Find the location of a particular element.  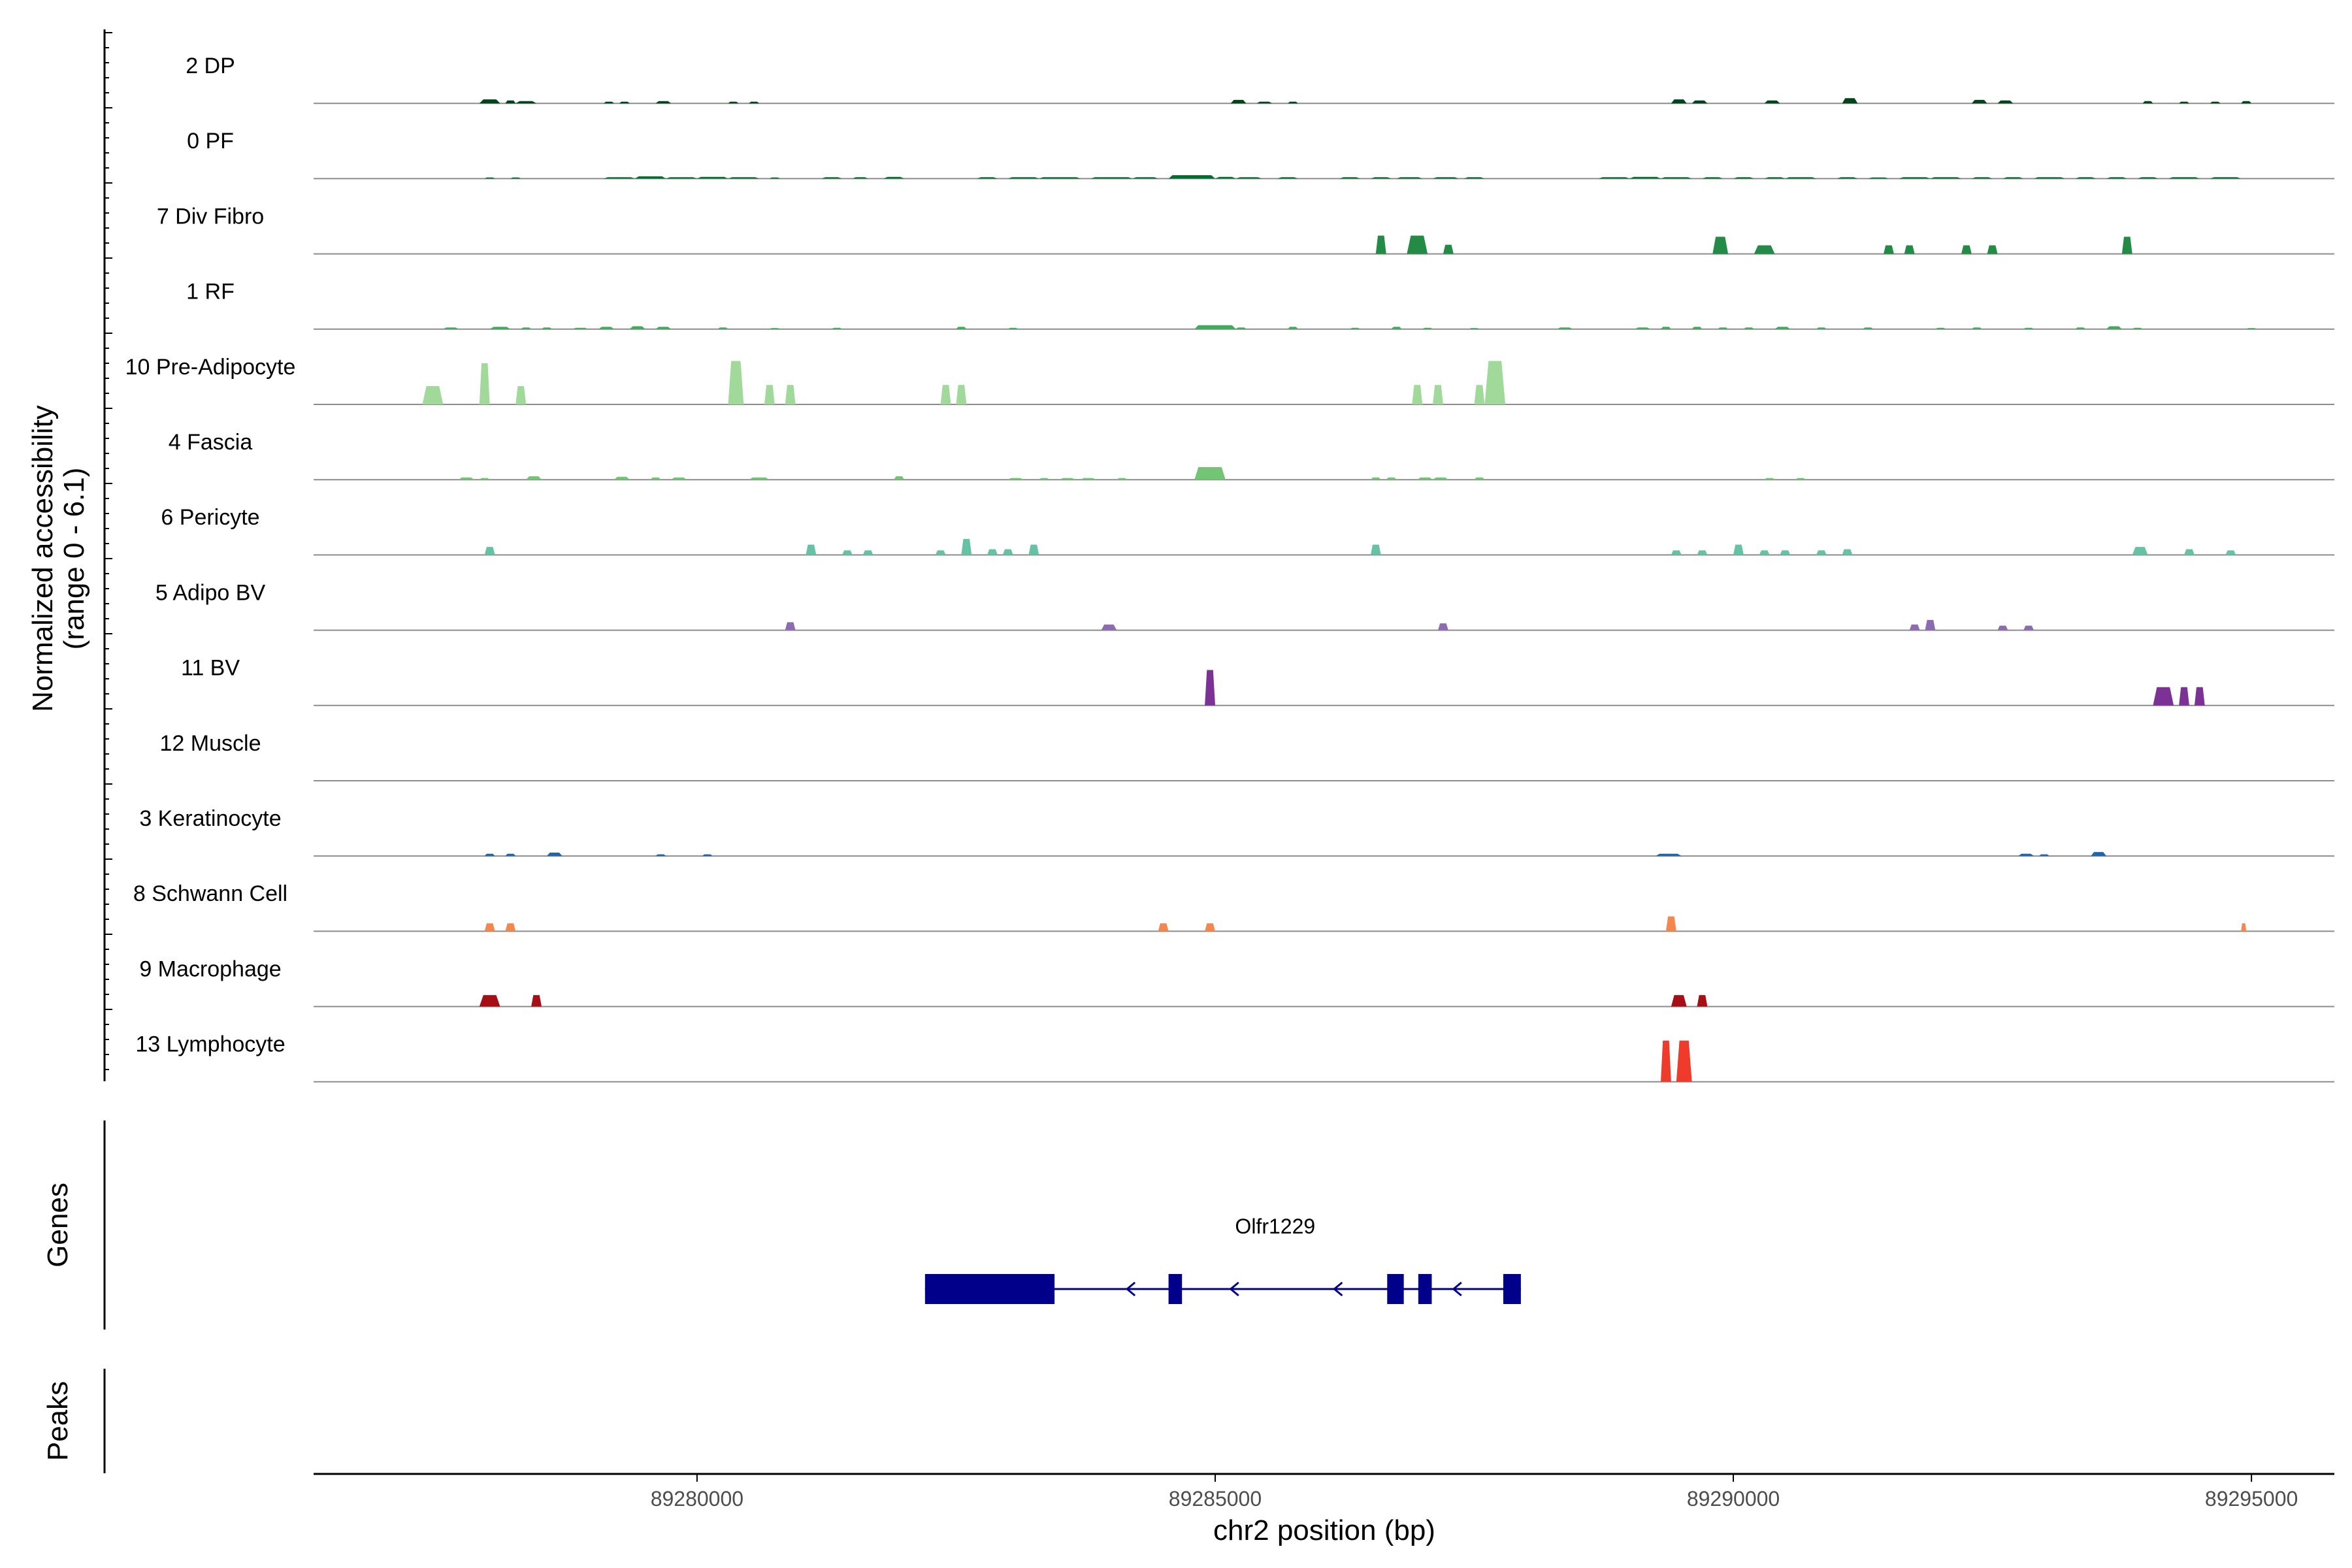

track-label: 9 Macrophage is located at coordinates (210, 968).